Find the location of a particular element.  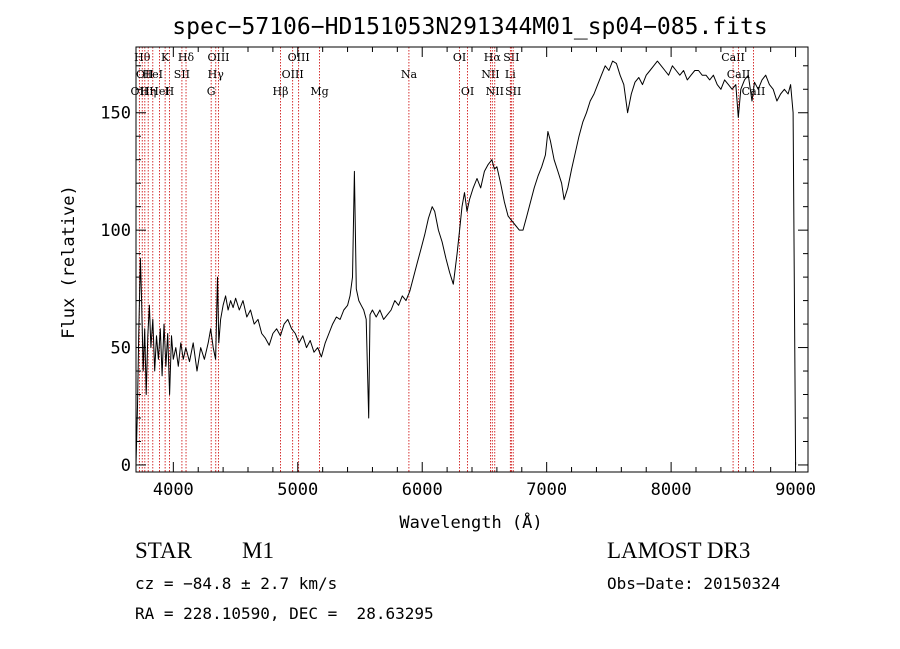

line-label-0-0: OII is located at coordinates (140, 91).